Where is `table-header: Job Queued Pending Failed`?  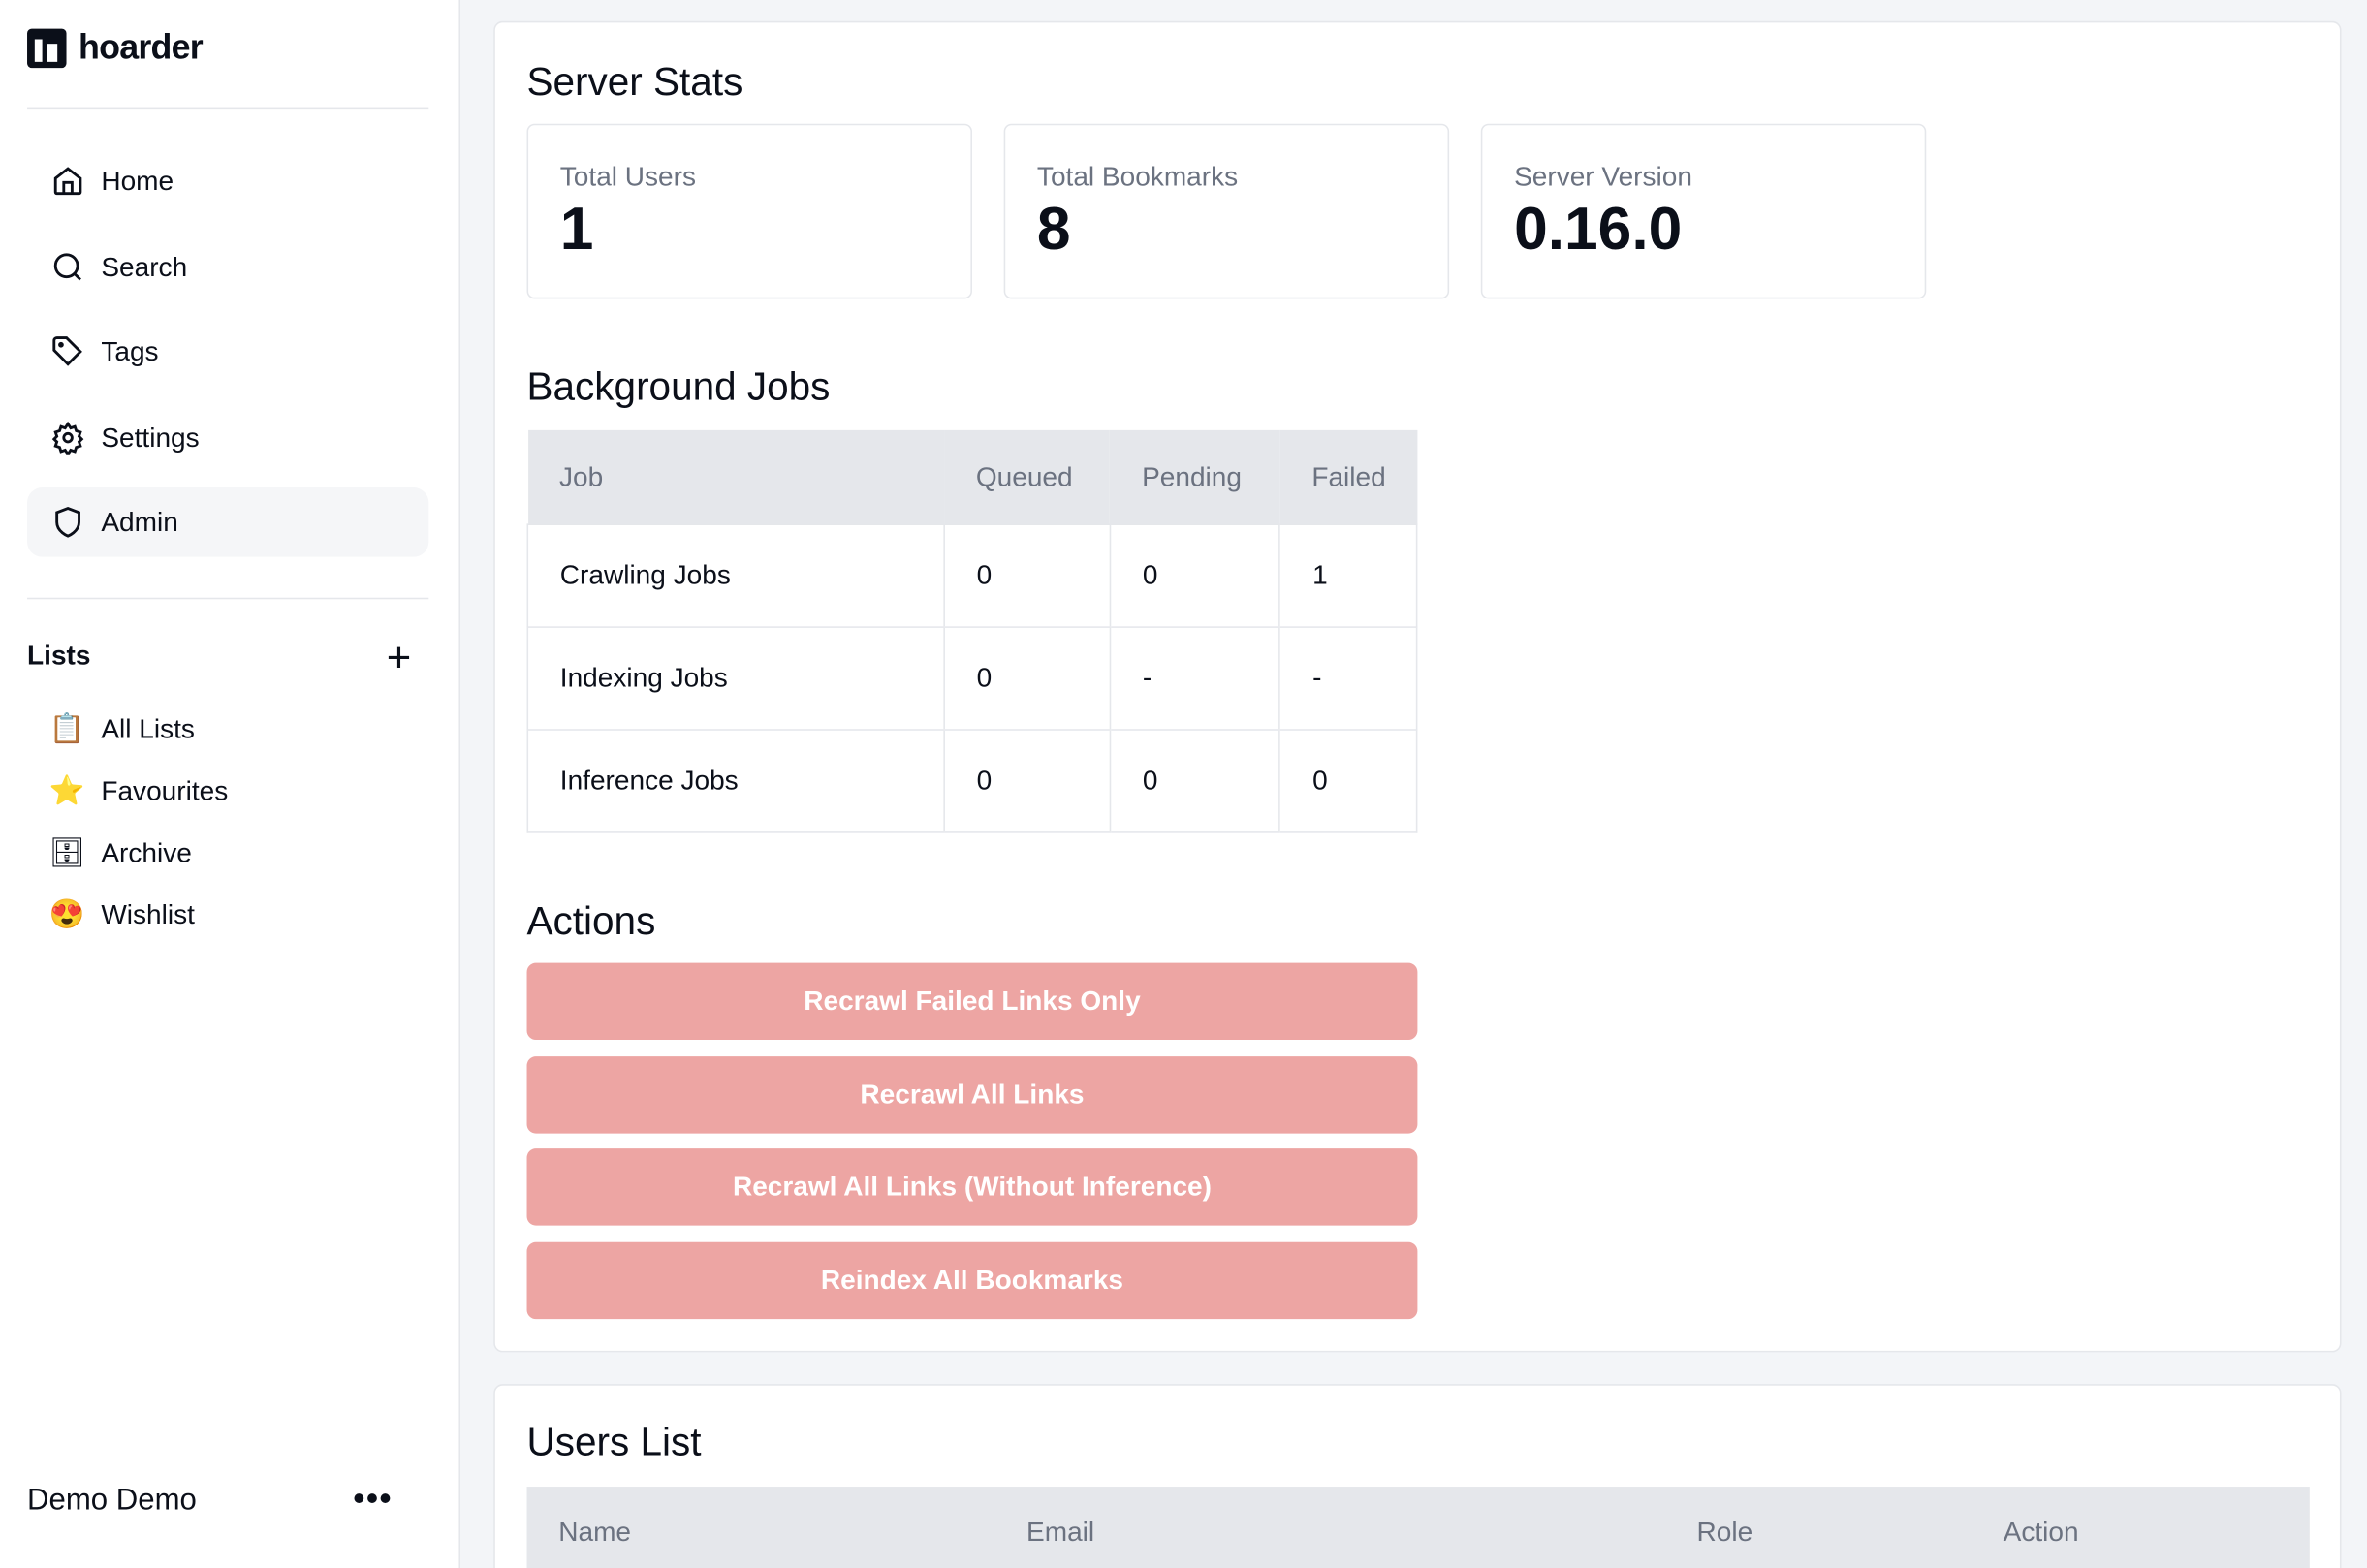 table-header: Job Queued Pending Failed is located at coordinates (972, 477).